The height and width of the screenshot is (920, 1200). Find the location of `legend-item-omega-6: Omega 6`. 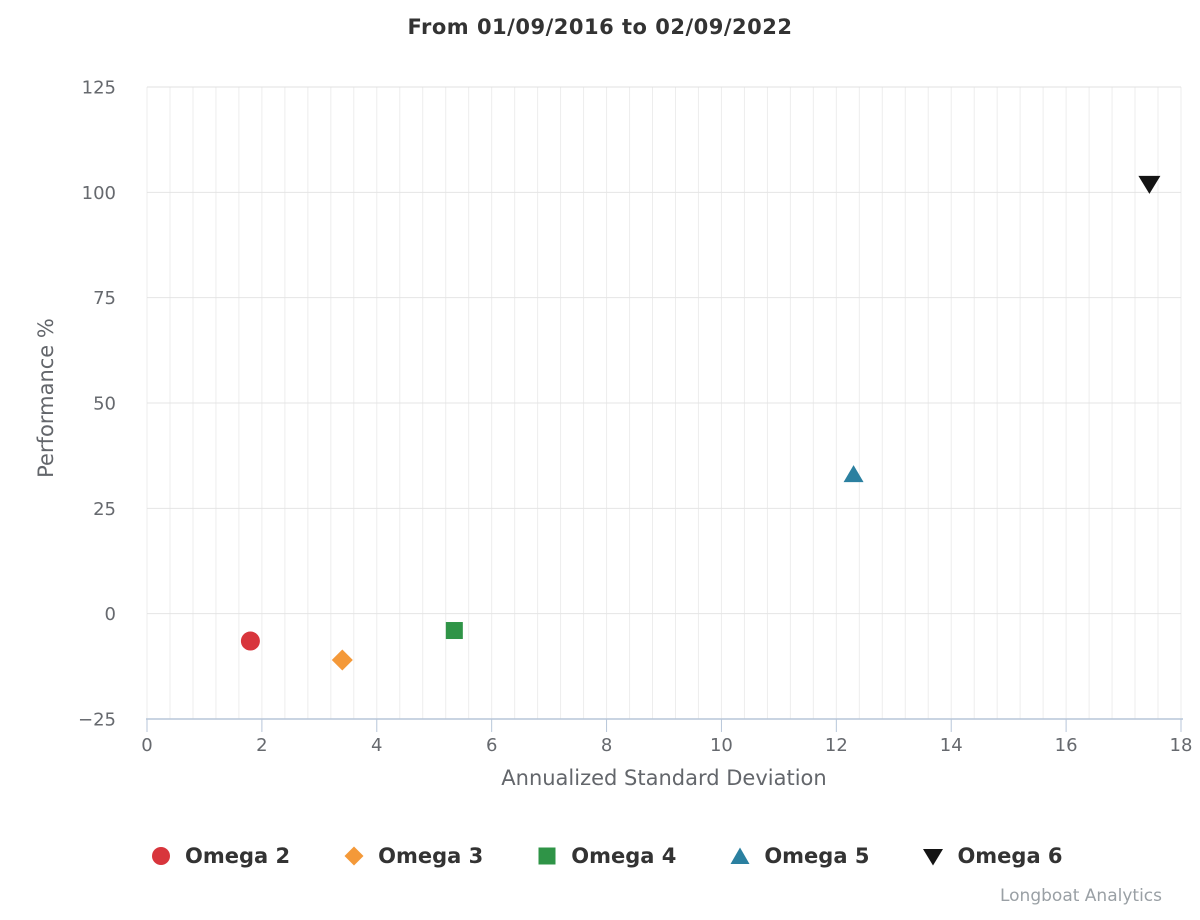

legend-item-omega-6: Omega 6 is located at coordinates (992, 856).